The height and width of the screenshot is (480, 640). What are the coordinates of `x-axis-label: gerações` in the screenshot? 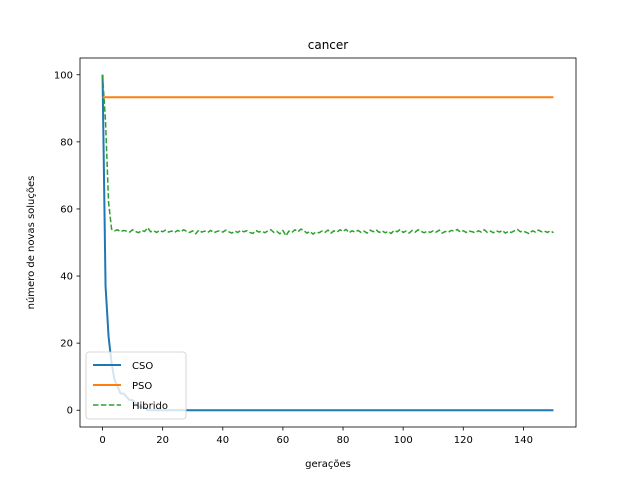 It's located at (328, 464).